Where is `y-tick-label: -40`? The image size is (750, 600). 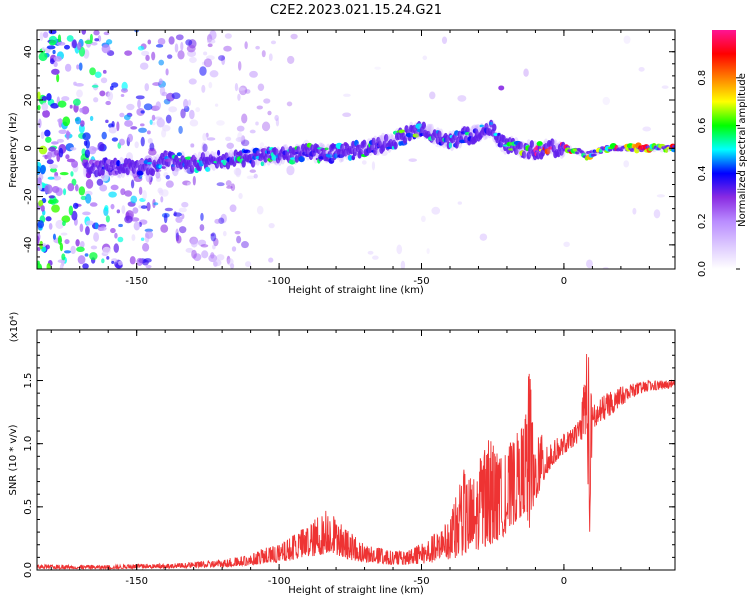 y-tick-label: -40 is located at coordinates (28, 245).